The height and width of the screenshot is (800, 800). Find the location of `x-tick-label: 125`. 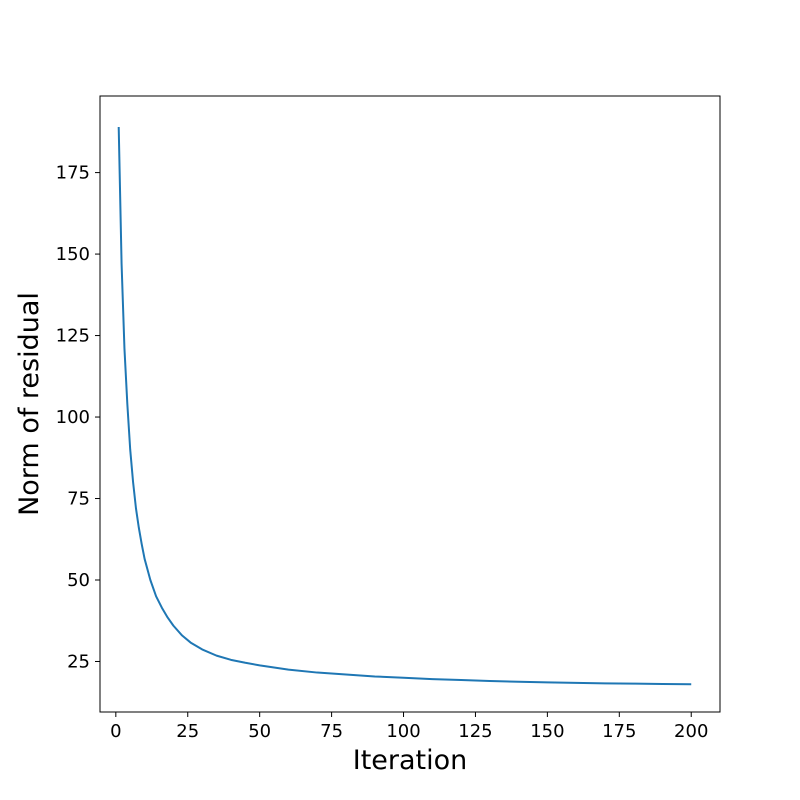

x-tick-label: 125 is located at coordinates (475, 731).